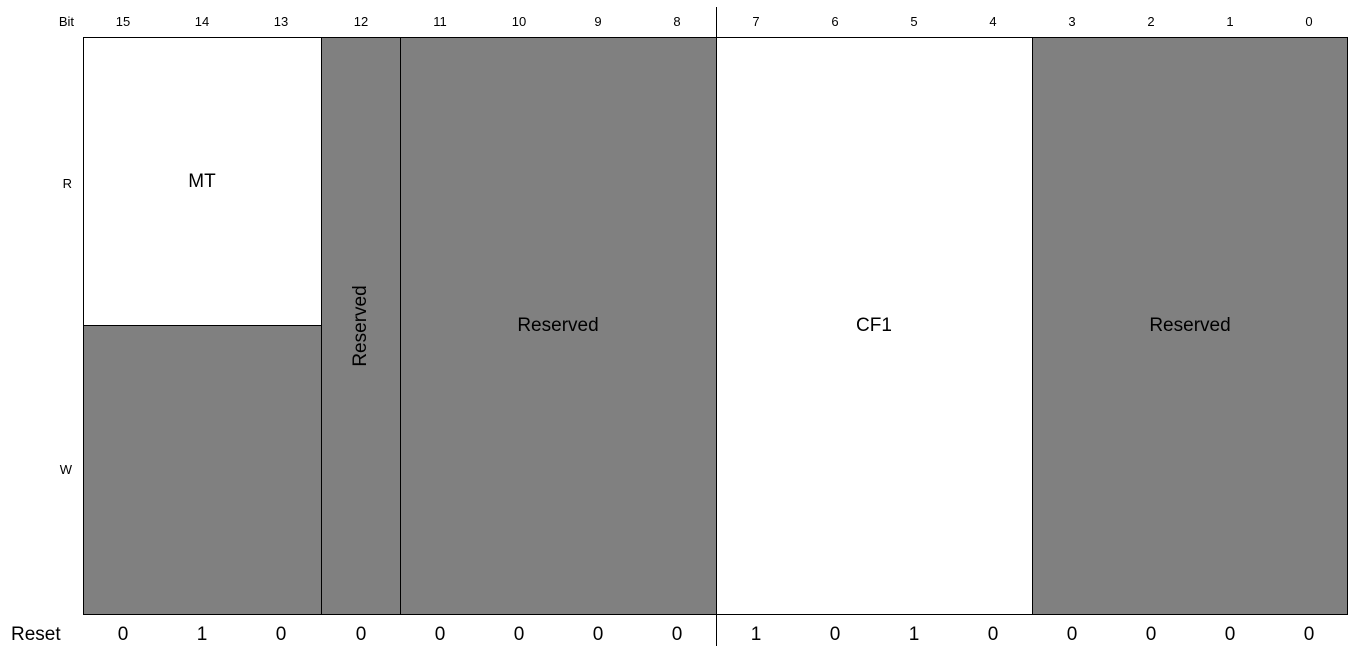 This screenshot has height=646, width=1348. I want to click on bit-number: 1, so click(1230, 21).